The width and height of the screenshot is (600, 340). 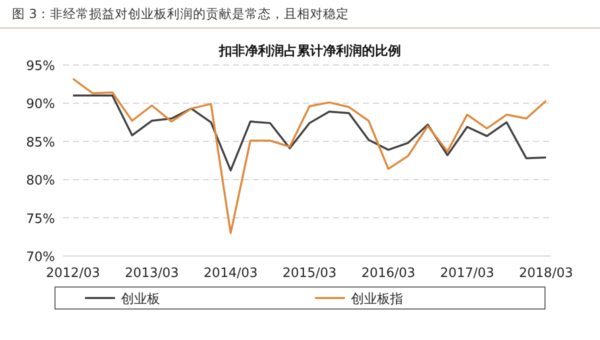 I want to click on x-tick-label: 2016/03, so click(x=388, y=273).